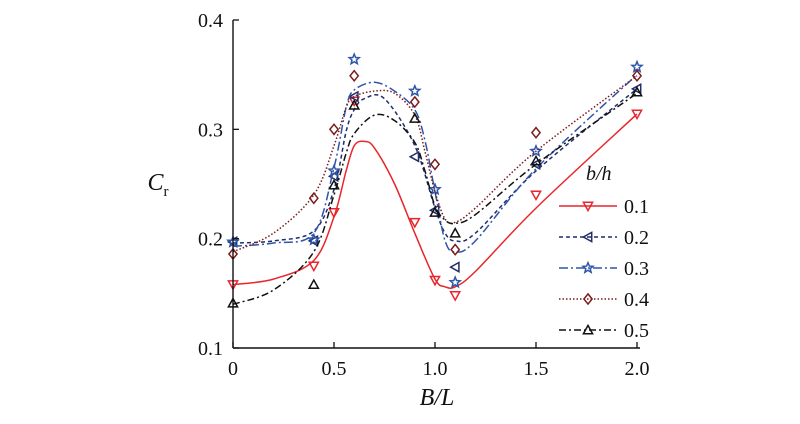 The width and height of the screenshot is (800, 424). What do you see at coordinates (435, 369) in the screenshot?
I see `x-tick-label: 1.0` at bounding box center [435, 369].